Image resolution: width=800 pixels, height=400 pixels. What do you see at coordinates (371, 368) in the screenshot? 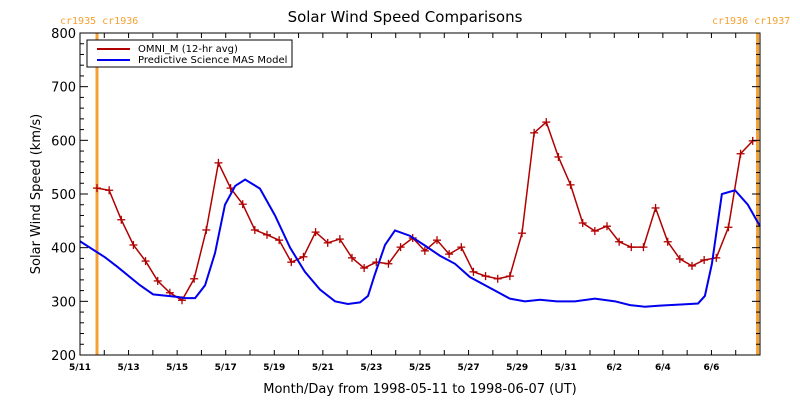
I see `x-tick-label: 5/23` at bounding box center [371, 368].